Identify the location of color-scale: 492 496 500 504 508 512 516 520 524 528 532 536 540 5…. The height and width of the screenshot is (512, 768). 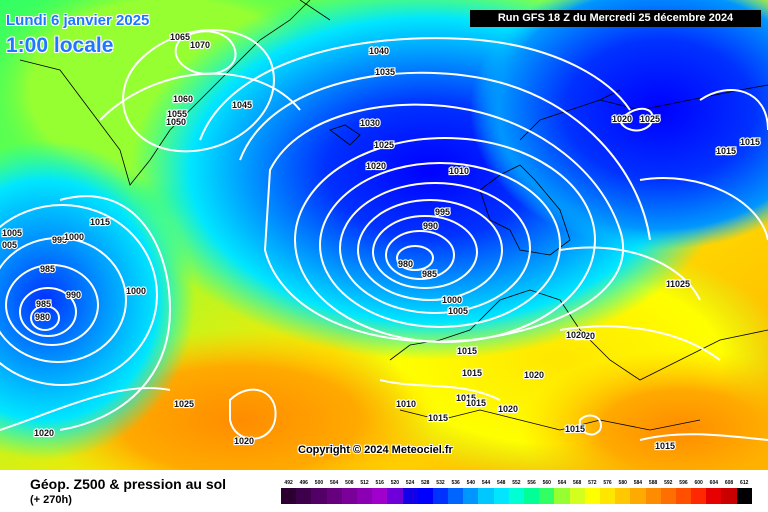
(516, 491).